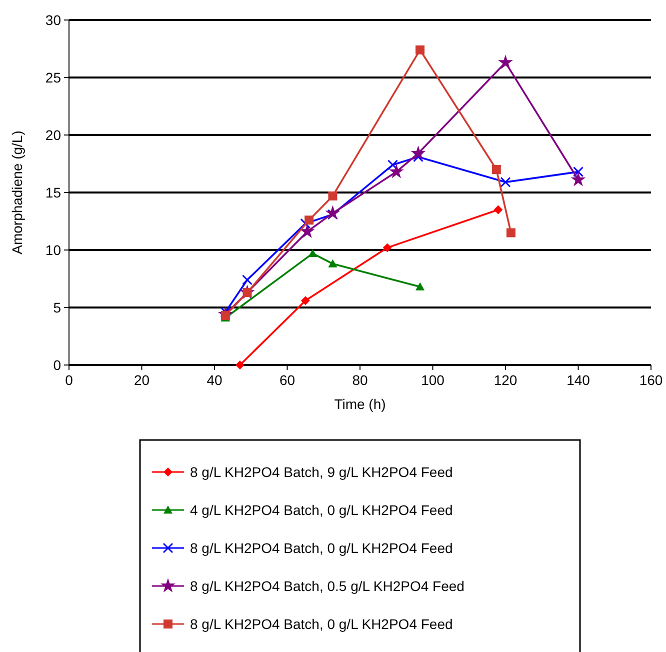  Describe the element at coordinates (360, 380) in the screenshot. I see `x-tick-label: 80` at that location.